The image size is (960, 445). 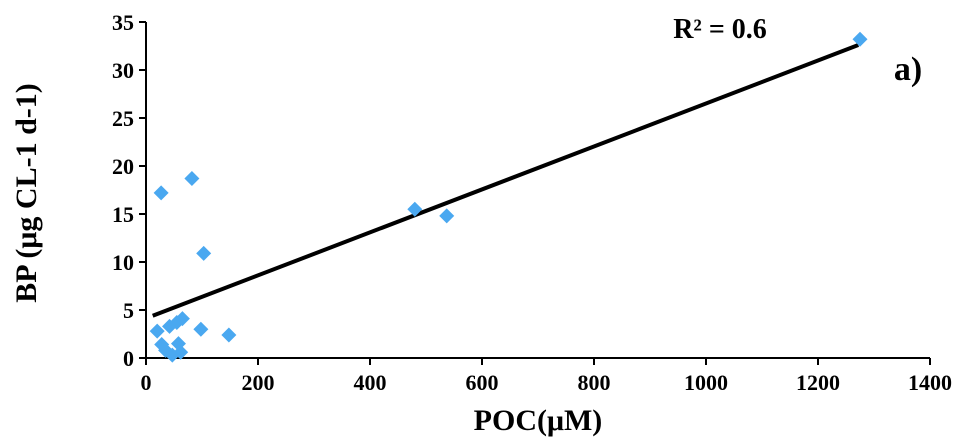 What do you see at coordinates (930, 382) in the screenshot?
I see `x-tick-label: 1400` at bounding box center [930, 382].